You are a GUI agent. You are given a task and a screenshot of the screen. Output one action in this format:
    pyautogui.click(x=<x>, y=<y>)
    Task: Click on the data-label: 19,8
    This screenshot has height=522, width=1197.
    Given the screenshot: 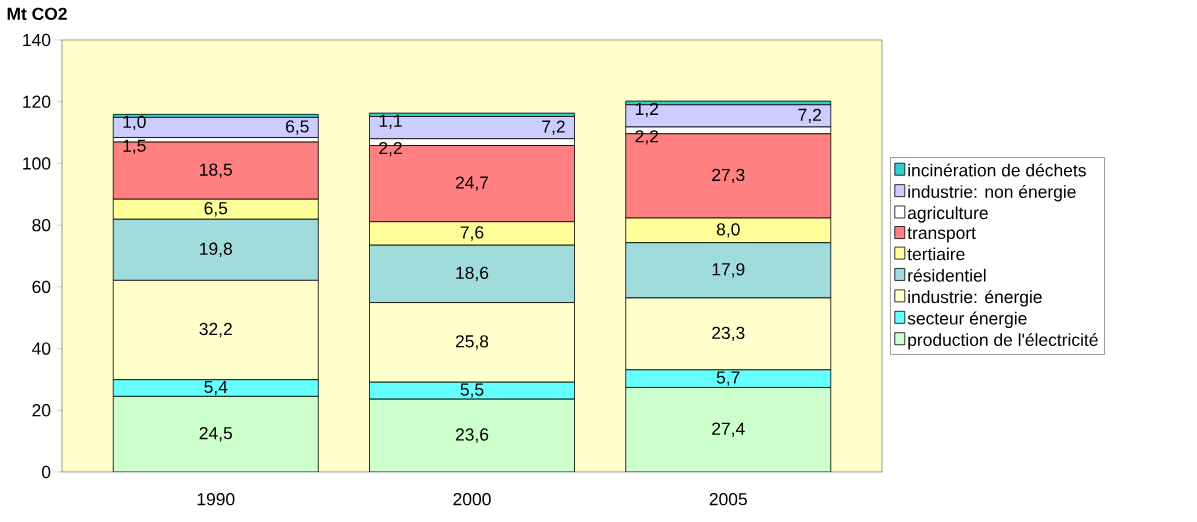 What is the action you would take?
    pyautogui.click(x=216, y=250)
    